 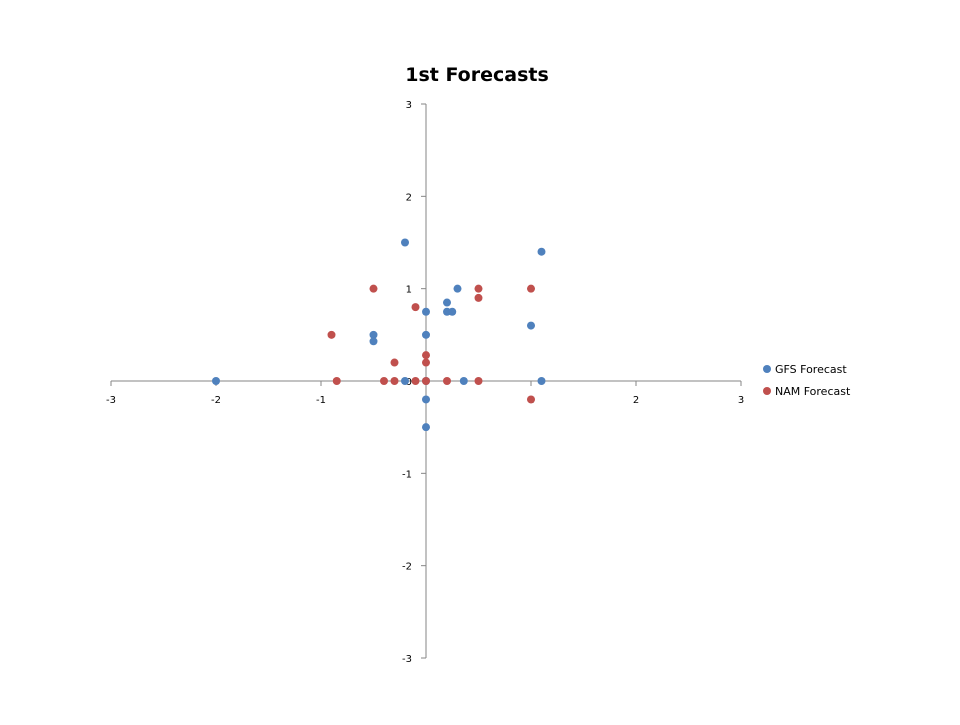 I want to click on y-tick-label: 0, so click(x=409, y=382).